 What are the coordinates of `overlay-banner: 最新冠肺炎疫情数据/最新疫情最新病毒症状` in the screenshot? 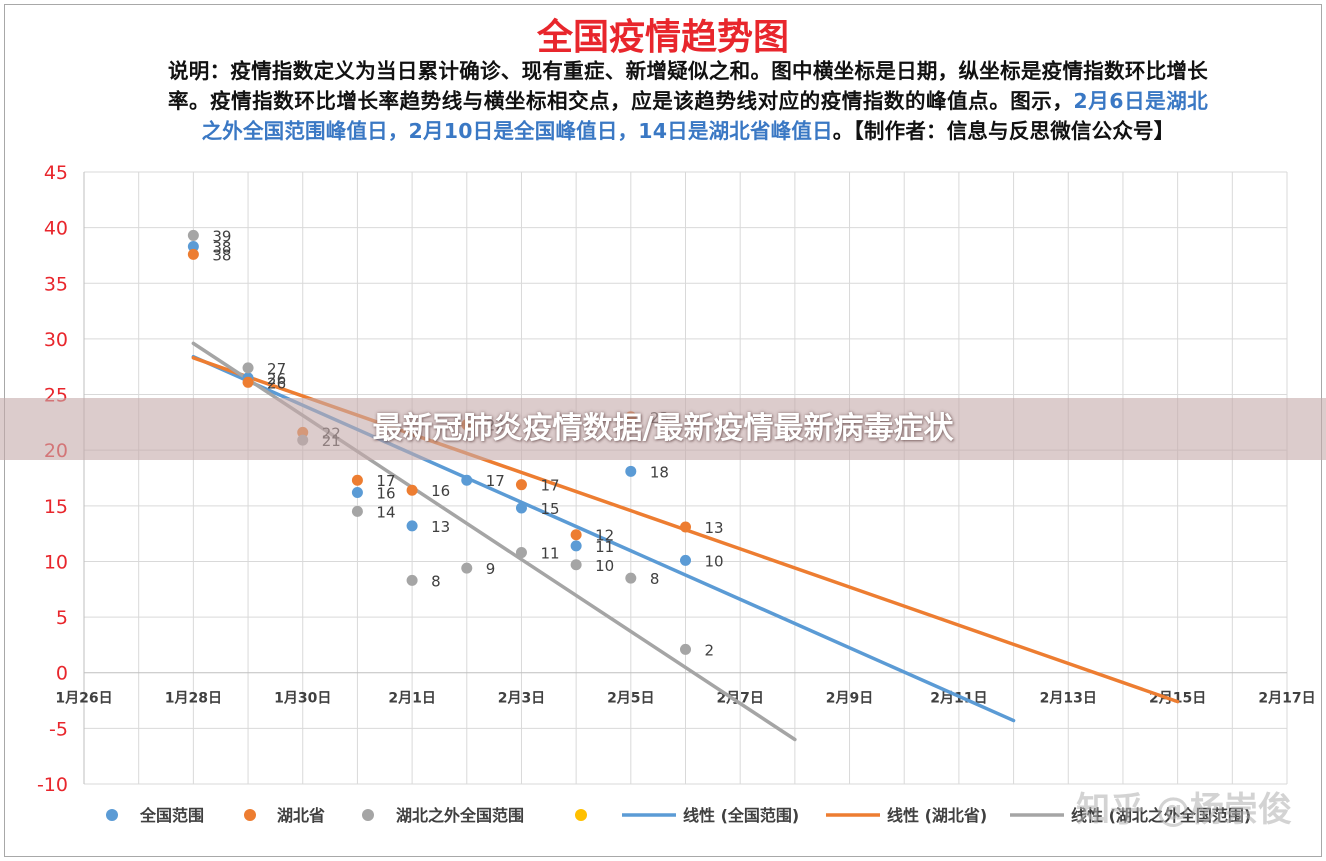 It's located at (663, 429).